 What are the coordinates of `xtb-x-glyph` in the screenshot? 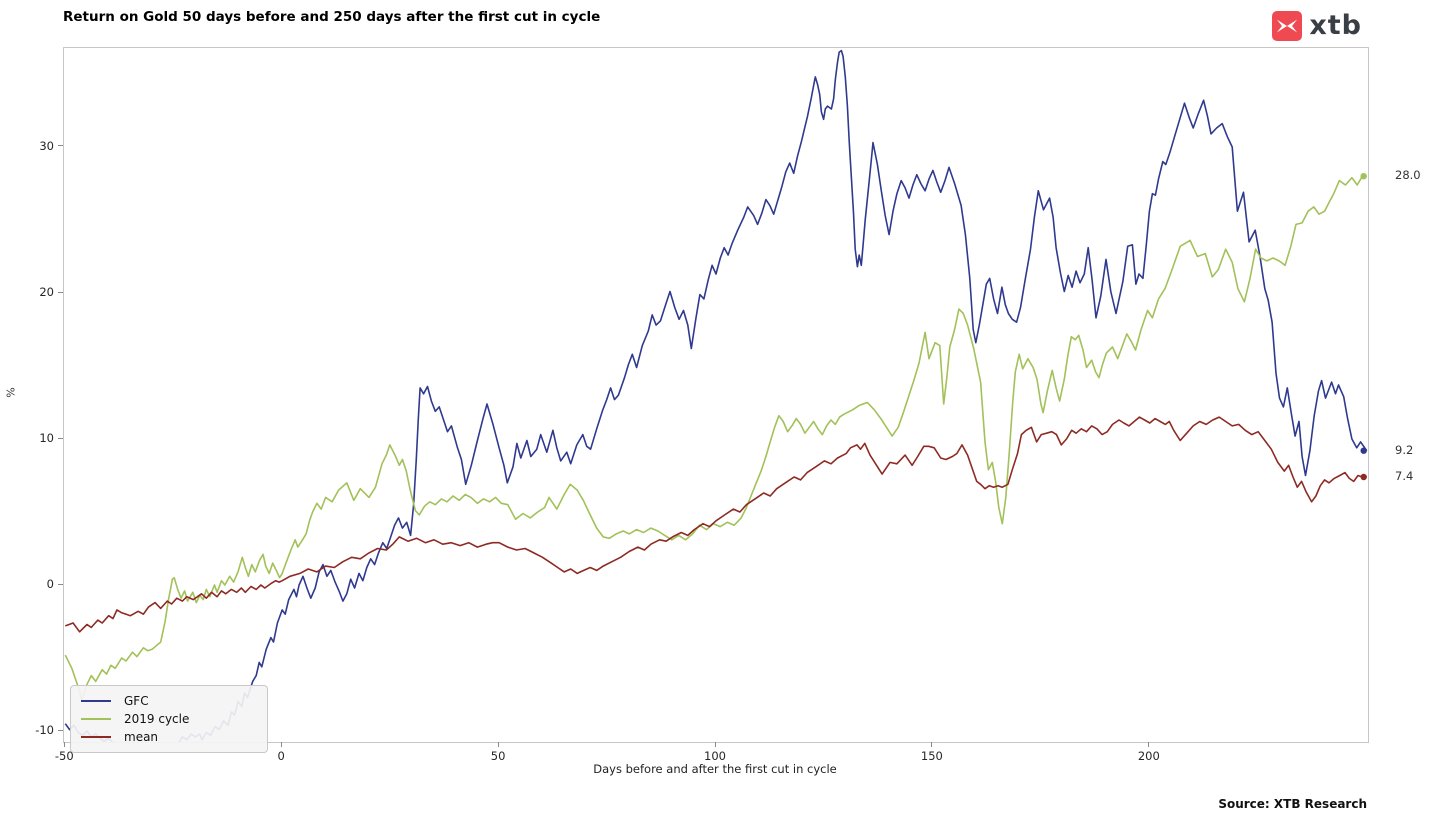 It's located at (1287, 26).